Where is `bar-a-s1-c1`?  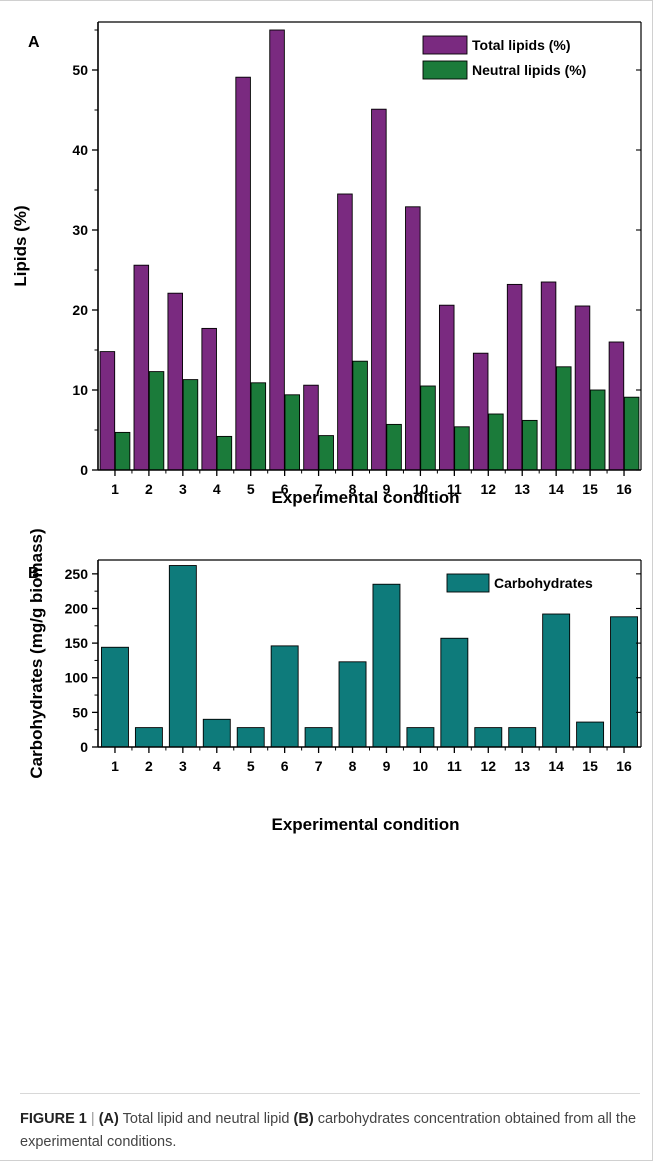
bar-a-s1-c1 is located at coordinates (107, 411).